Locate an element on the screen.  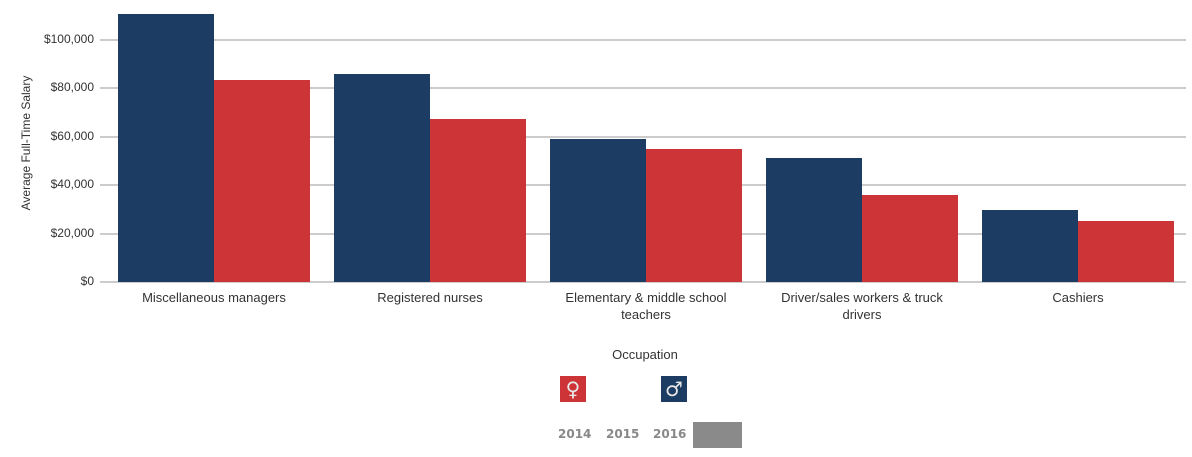
year-2014: 2014 is located at coordinates (575, 434).